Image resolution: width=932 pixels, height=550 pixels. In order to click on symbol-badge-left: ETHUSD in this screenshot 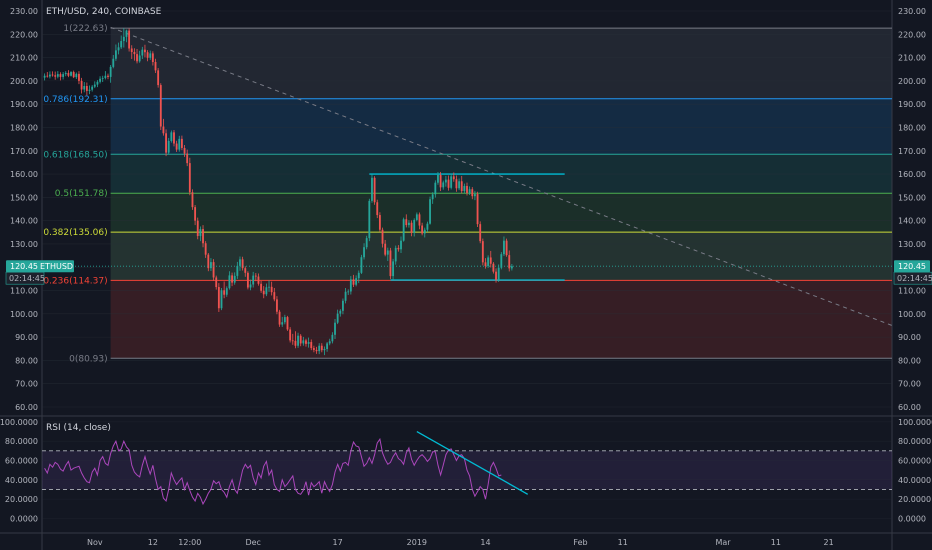, I will do `click(56, 266)`.